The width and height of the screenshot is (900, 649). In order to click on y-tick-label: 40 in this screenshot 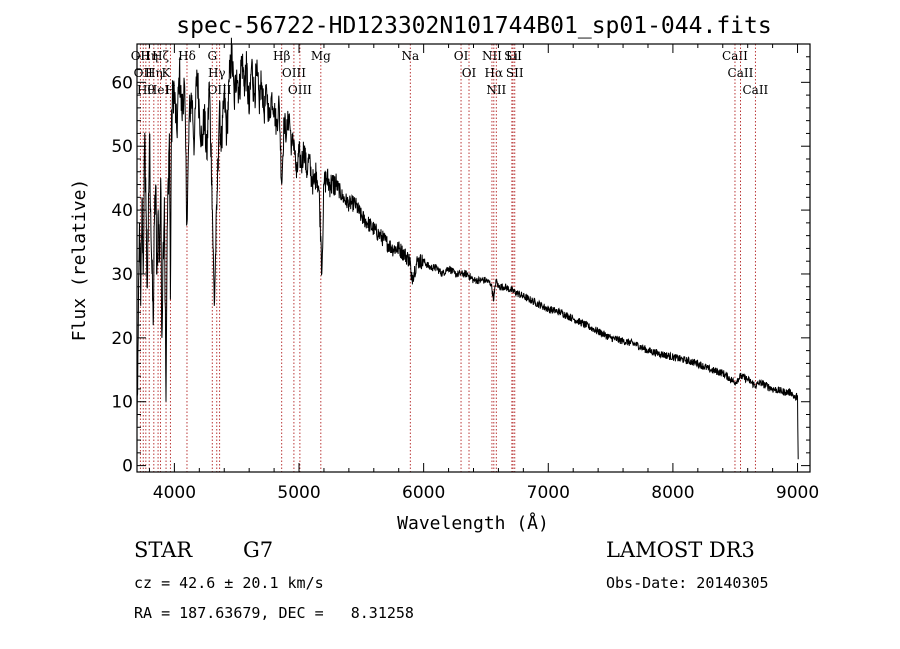, I will do `click(122, 211)`.